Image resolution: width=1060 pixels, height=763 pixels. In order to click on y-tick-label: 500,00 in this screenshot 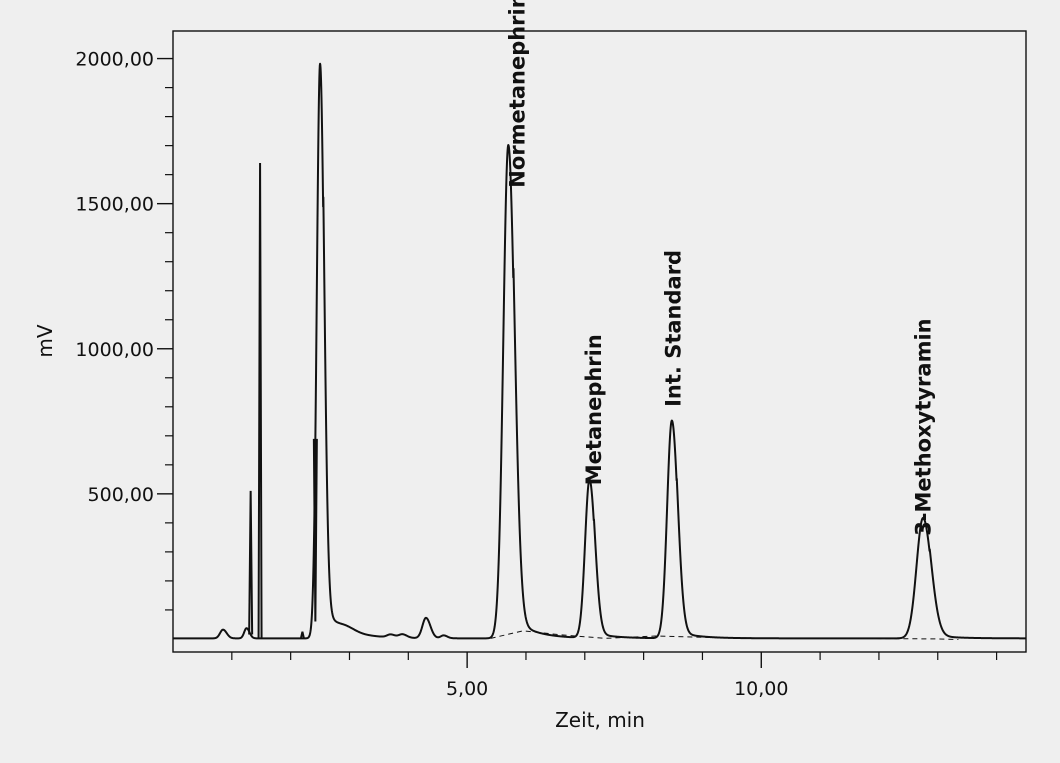, I will do `click(121, 495)`.